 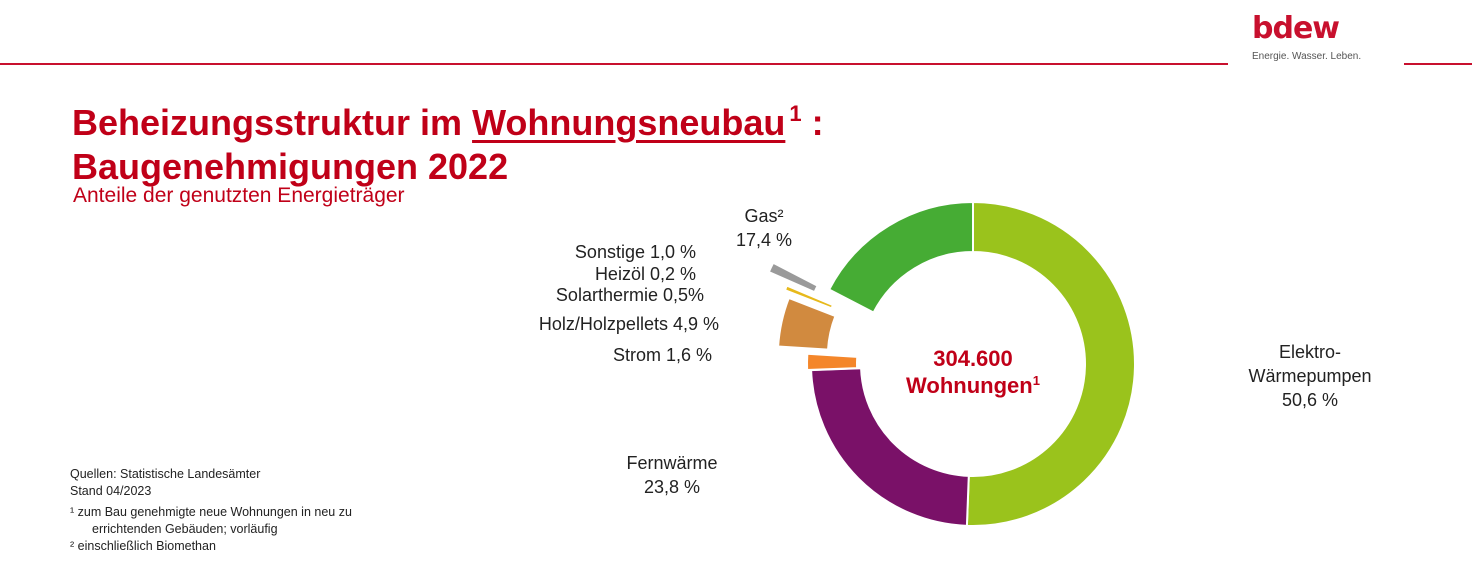 What do you see at coordinates (672, 487) in the screenshot?
I see `data-label-fernwarme-line-2: 23,8 %` at bounding box center [672, 487].